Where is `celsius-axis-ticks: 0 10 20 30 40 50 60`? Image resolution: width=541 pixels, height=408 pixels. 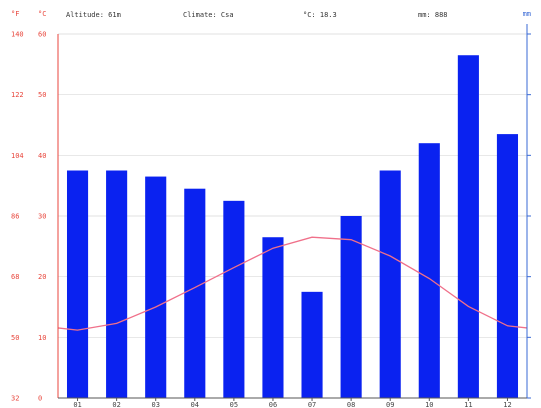 celsius-axis-ticks: 0 10 20 30 40 50 60 is located at coordinates (42, 217).